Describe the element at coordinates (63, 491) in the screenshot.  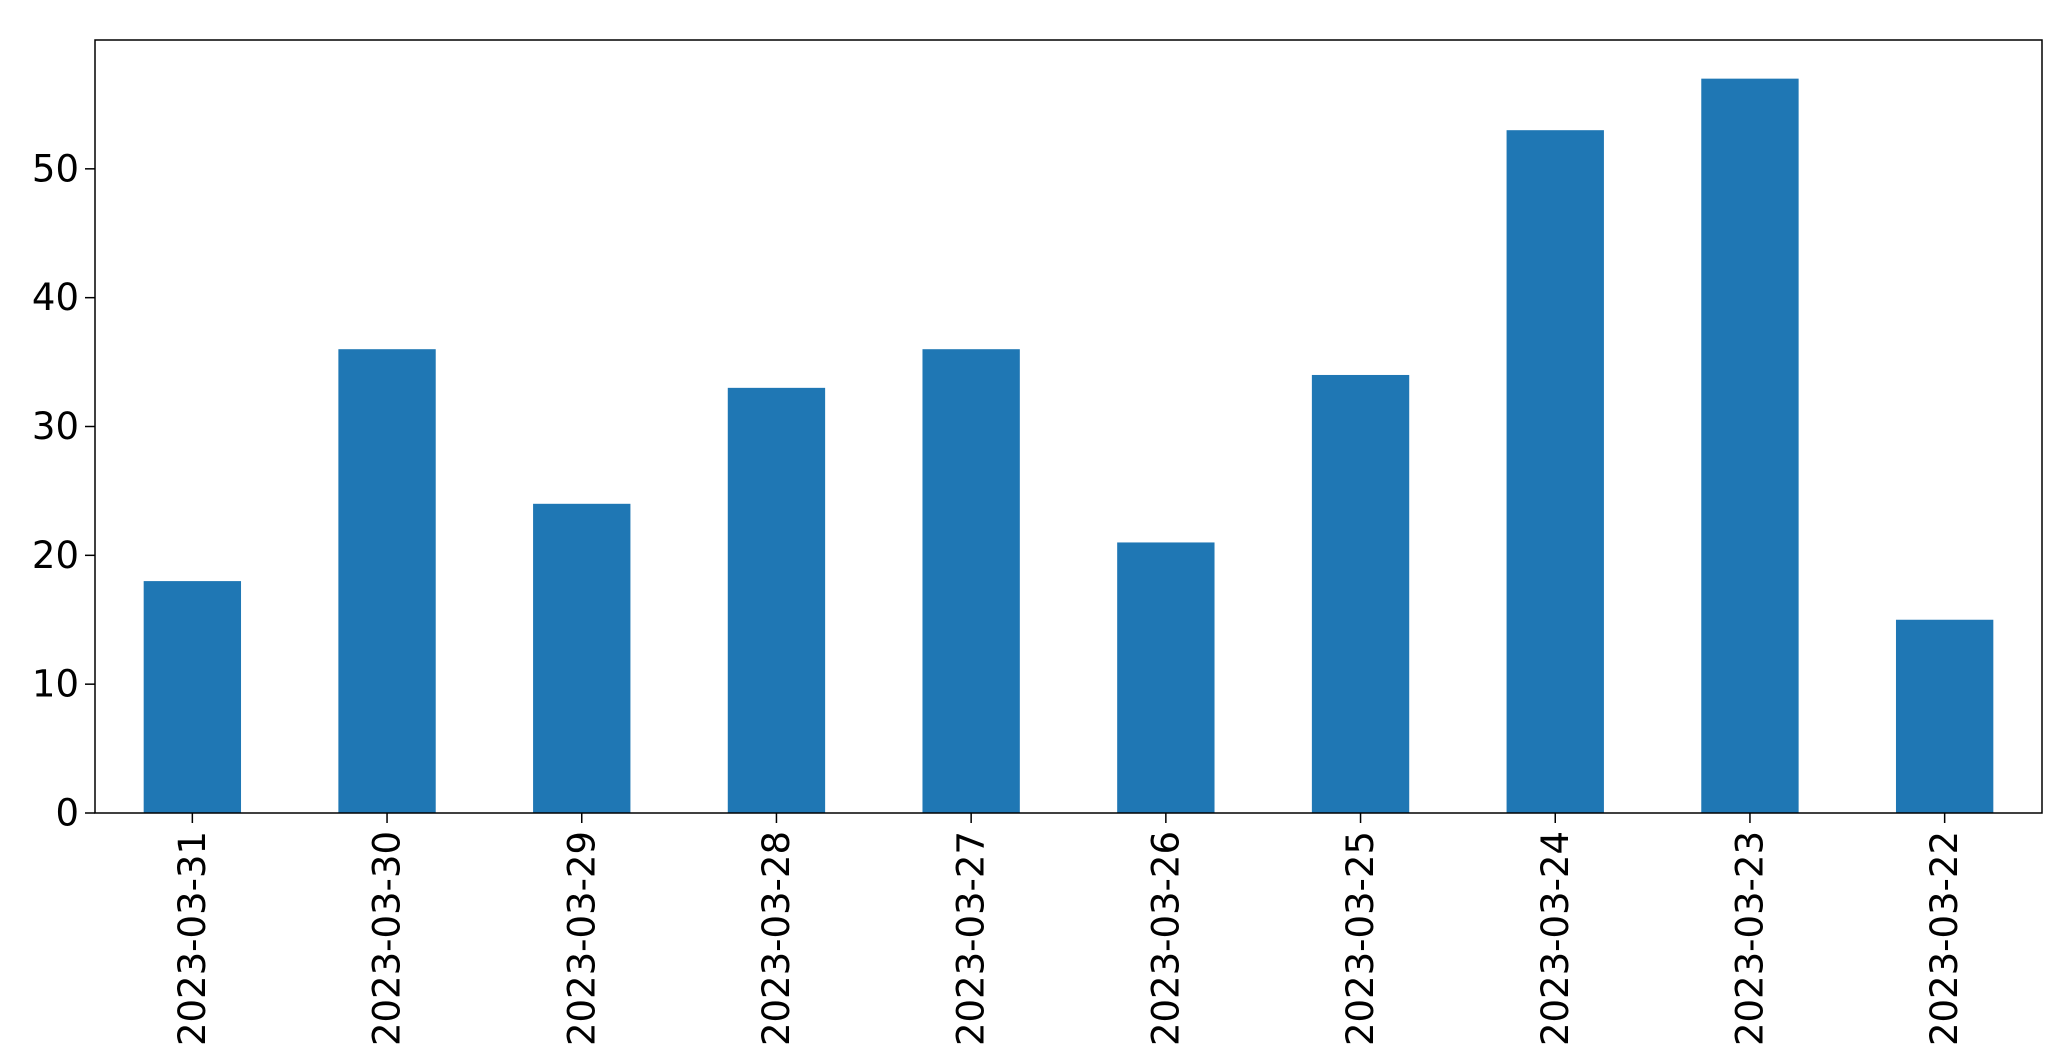
I see `y-axis: 0 10 20 30 40 50` at that location.